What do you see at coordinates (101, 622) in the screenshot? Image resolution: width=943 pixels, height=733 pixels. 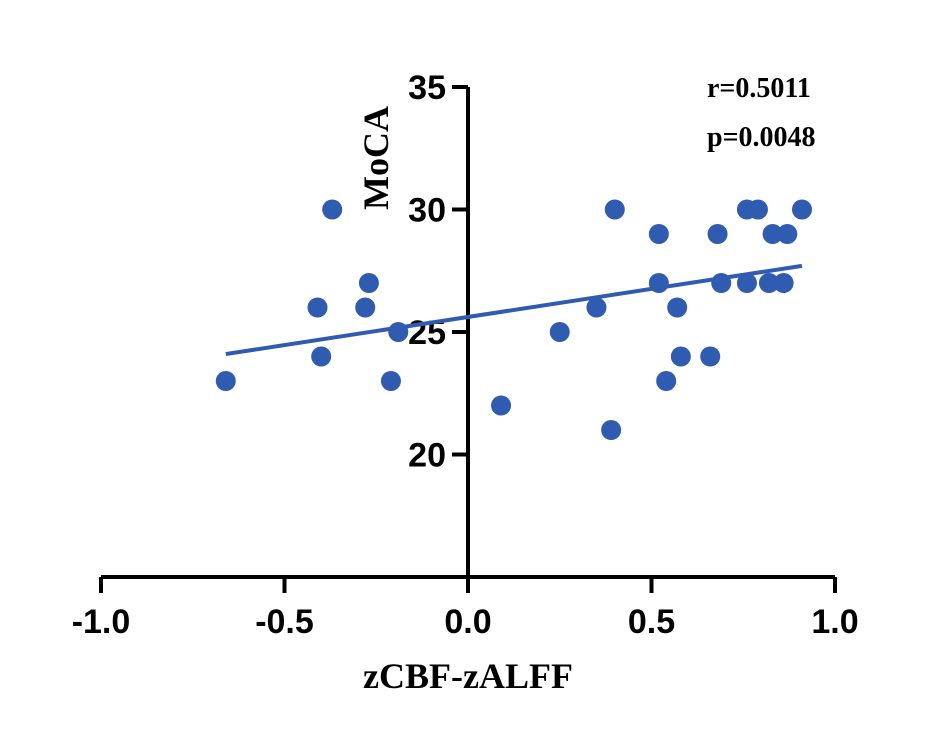 I see `x-tick-label: -1.0` at bounding box center [101, 622].